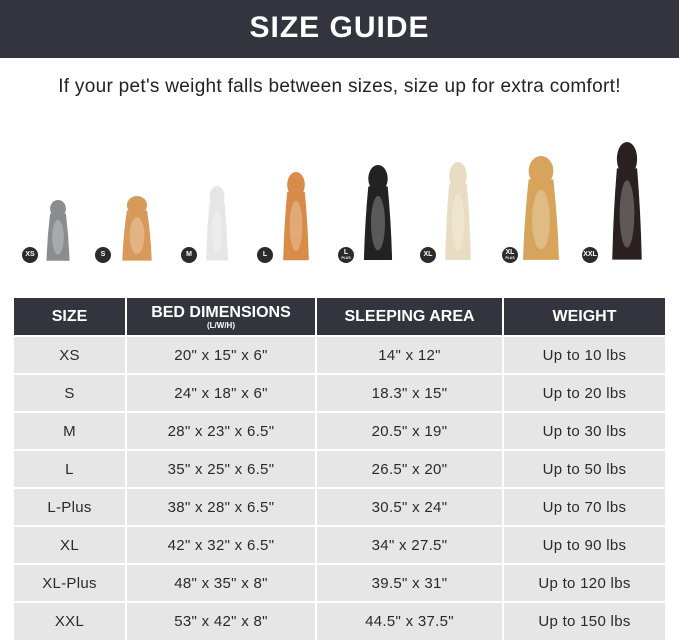 The image size is (679, 641). What do you see at coordinates (410, 620) in the screenshot?
I see `cell-sleeping-area: 44.5" x 37.5"` at bounding box center [410, 620].